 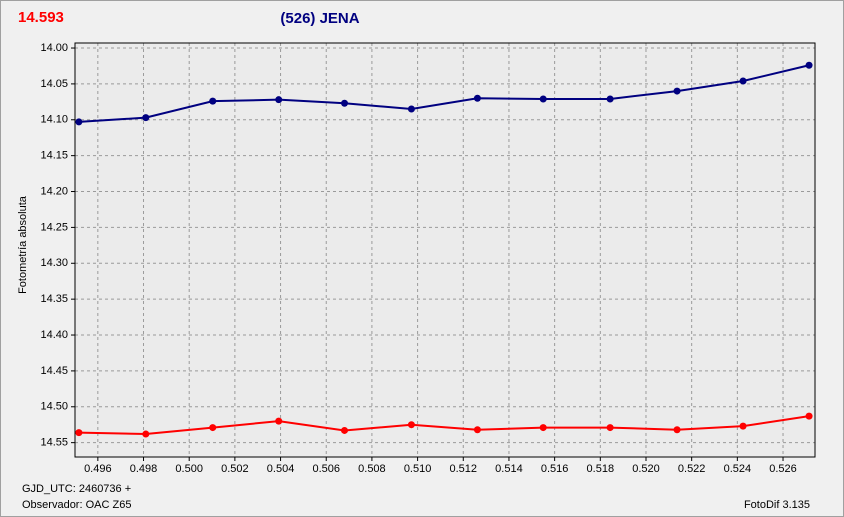 I want to click on y-tick-label: 14.50, so click(x=54, y=407).